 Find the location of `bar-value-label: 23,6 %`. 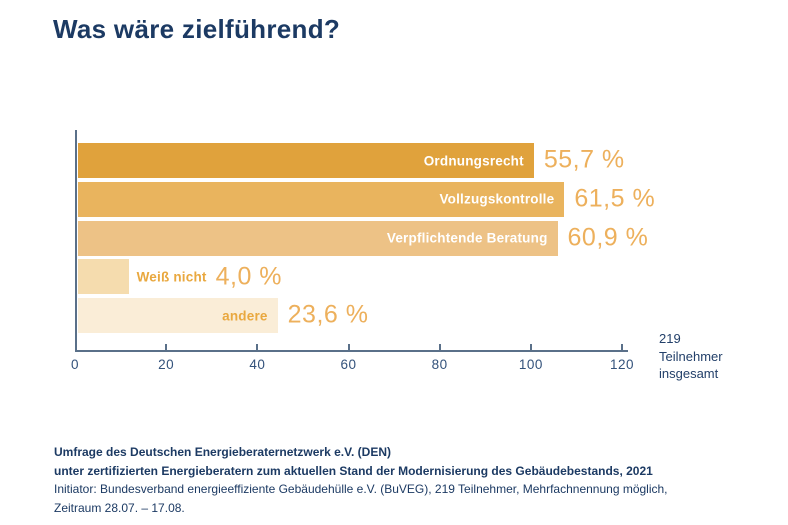

bar-value-label: 23,6 % is located at coordinates (328, 314).